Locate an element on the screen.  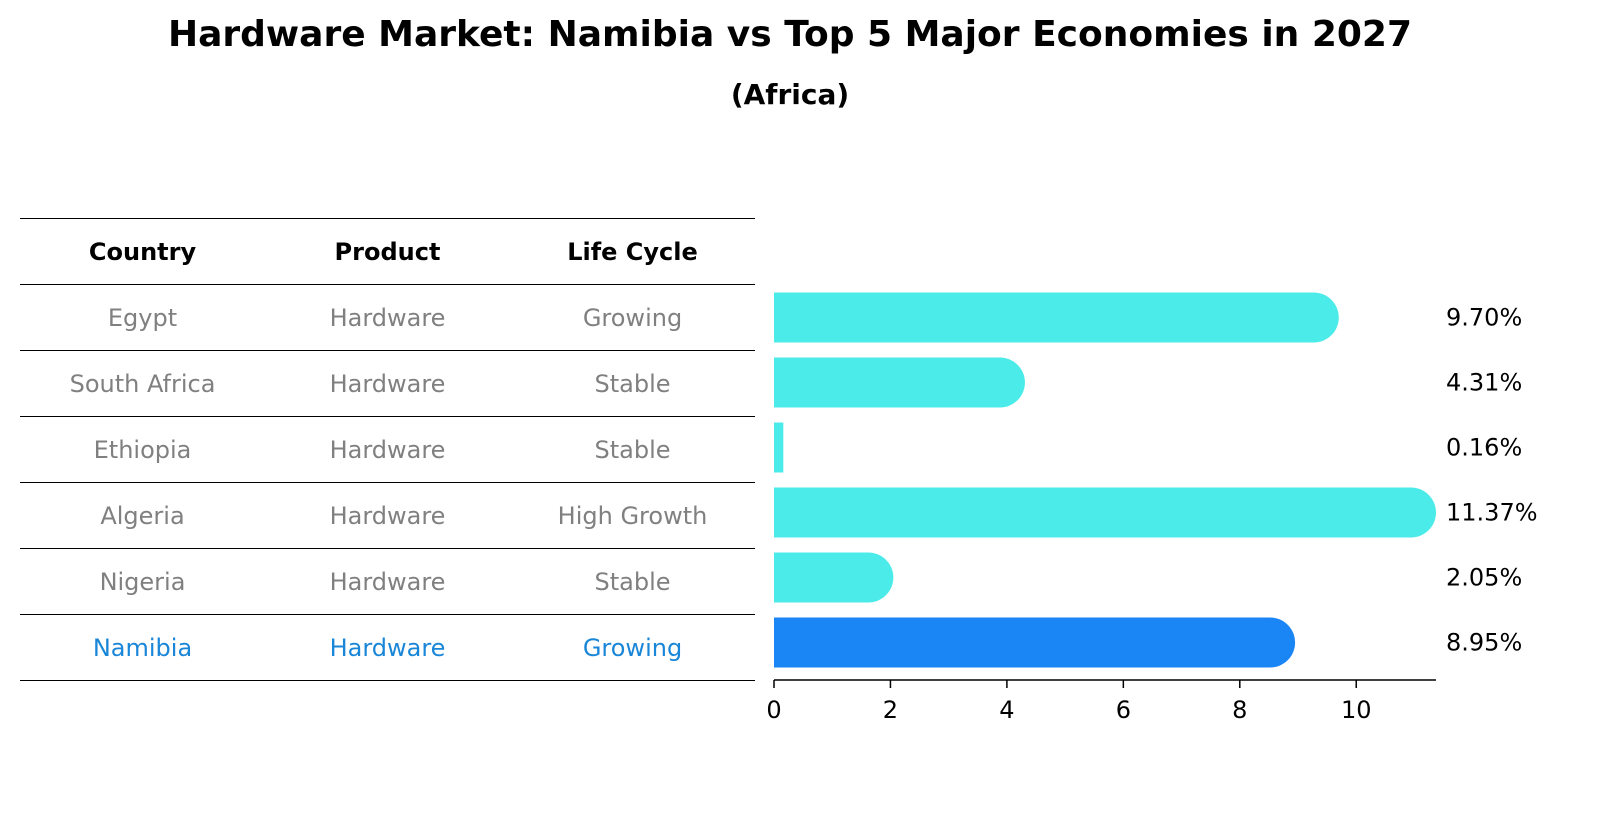
table-row: Egypt Hardware Growing is located at coordinates (387, 318).